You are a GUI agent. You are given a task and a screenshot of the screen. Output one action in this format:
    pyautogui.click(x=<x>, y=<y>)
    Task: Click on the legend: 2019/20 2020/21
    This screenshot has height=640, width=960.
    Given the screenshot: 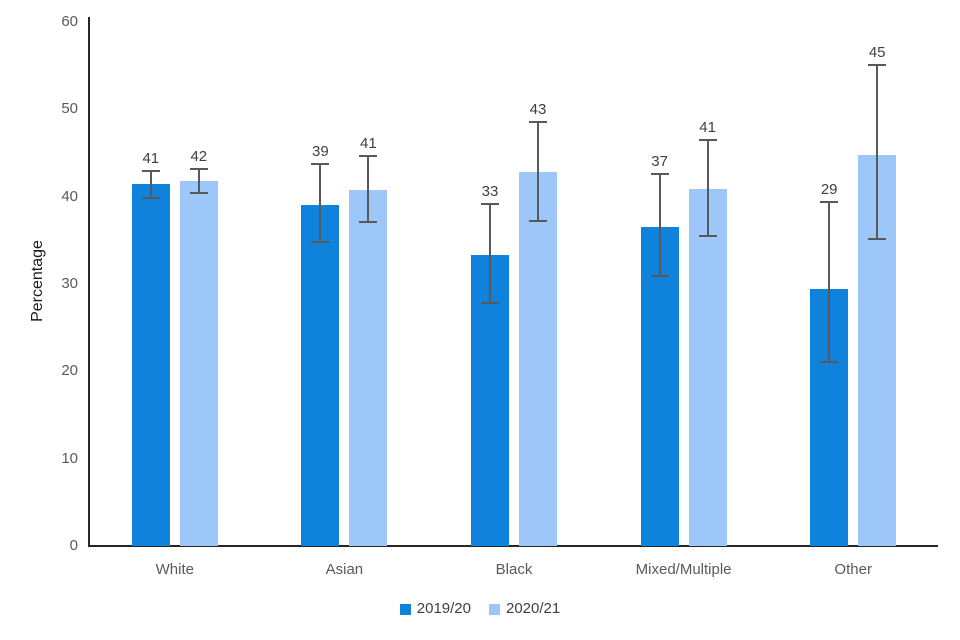 What is the action you would take?
    pyautogui.click(x=480, y=609)
    